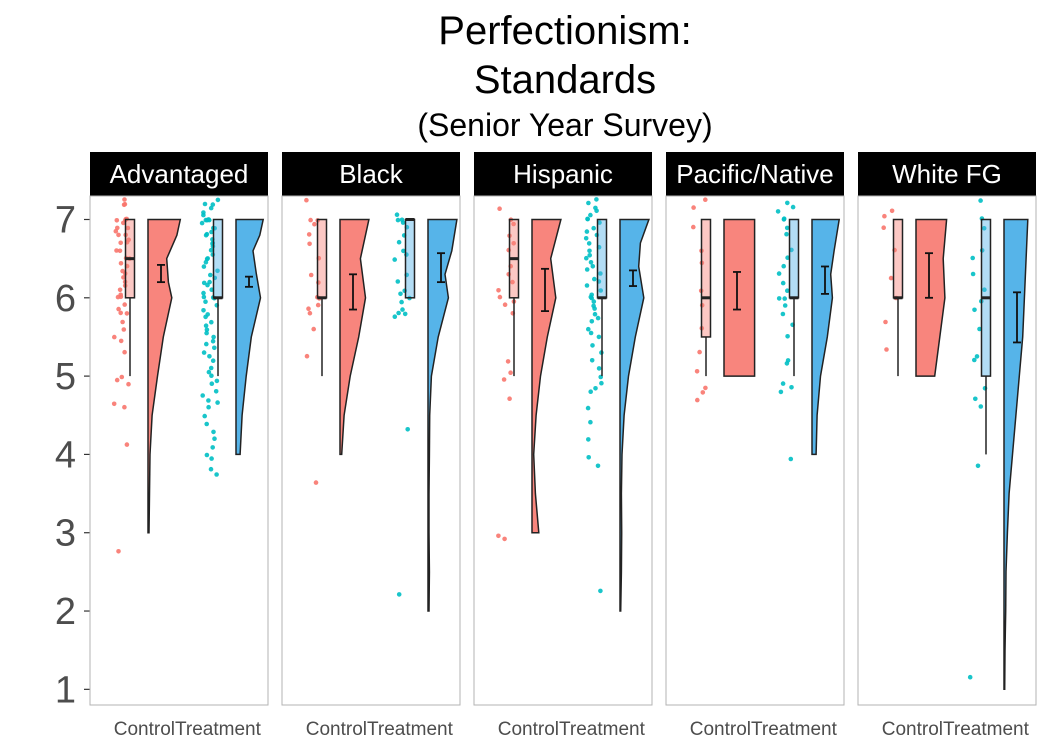 This screenshot has width=1050, height=750. Describe the element at coordinates (371, 446) in the screenshot. I see `facet-panel: Black Control Treatment` at that location.